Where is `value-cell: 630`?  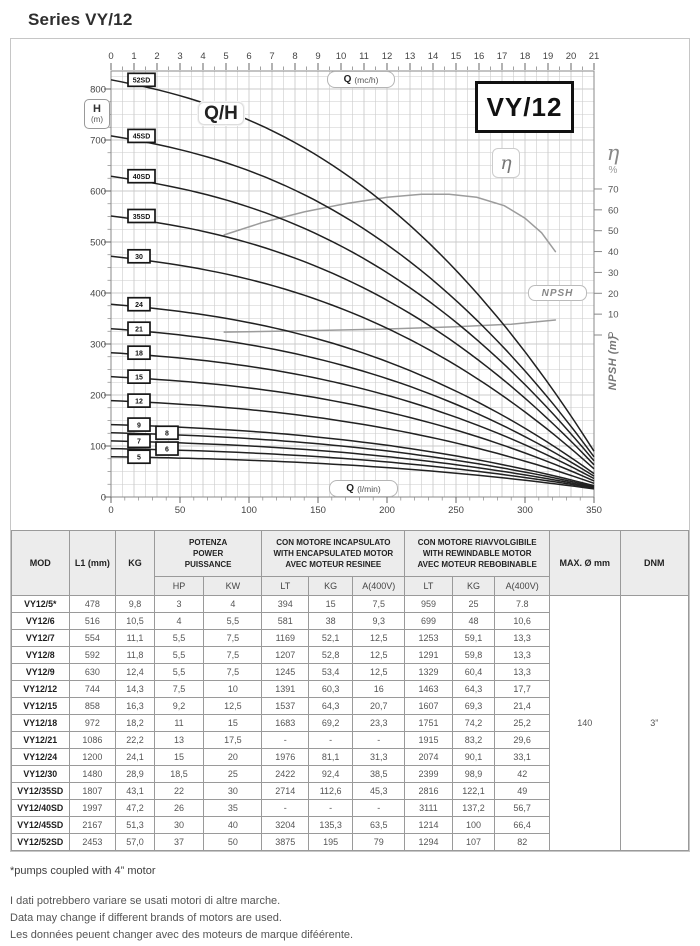
value-cell: 630 is located at coordinates (92, 672).